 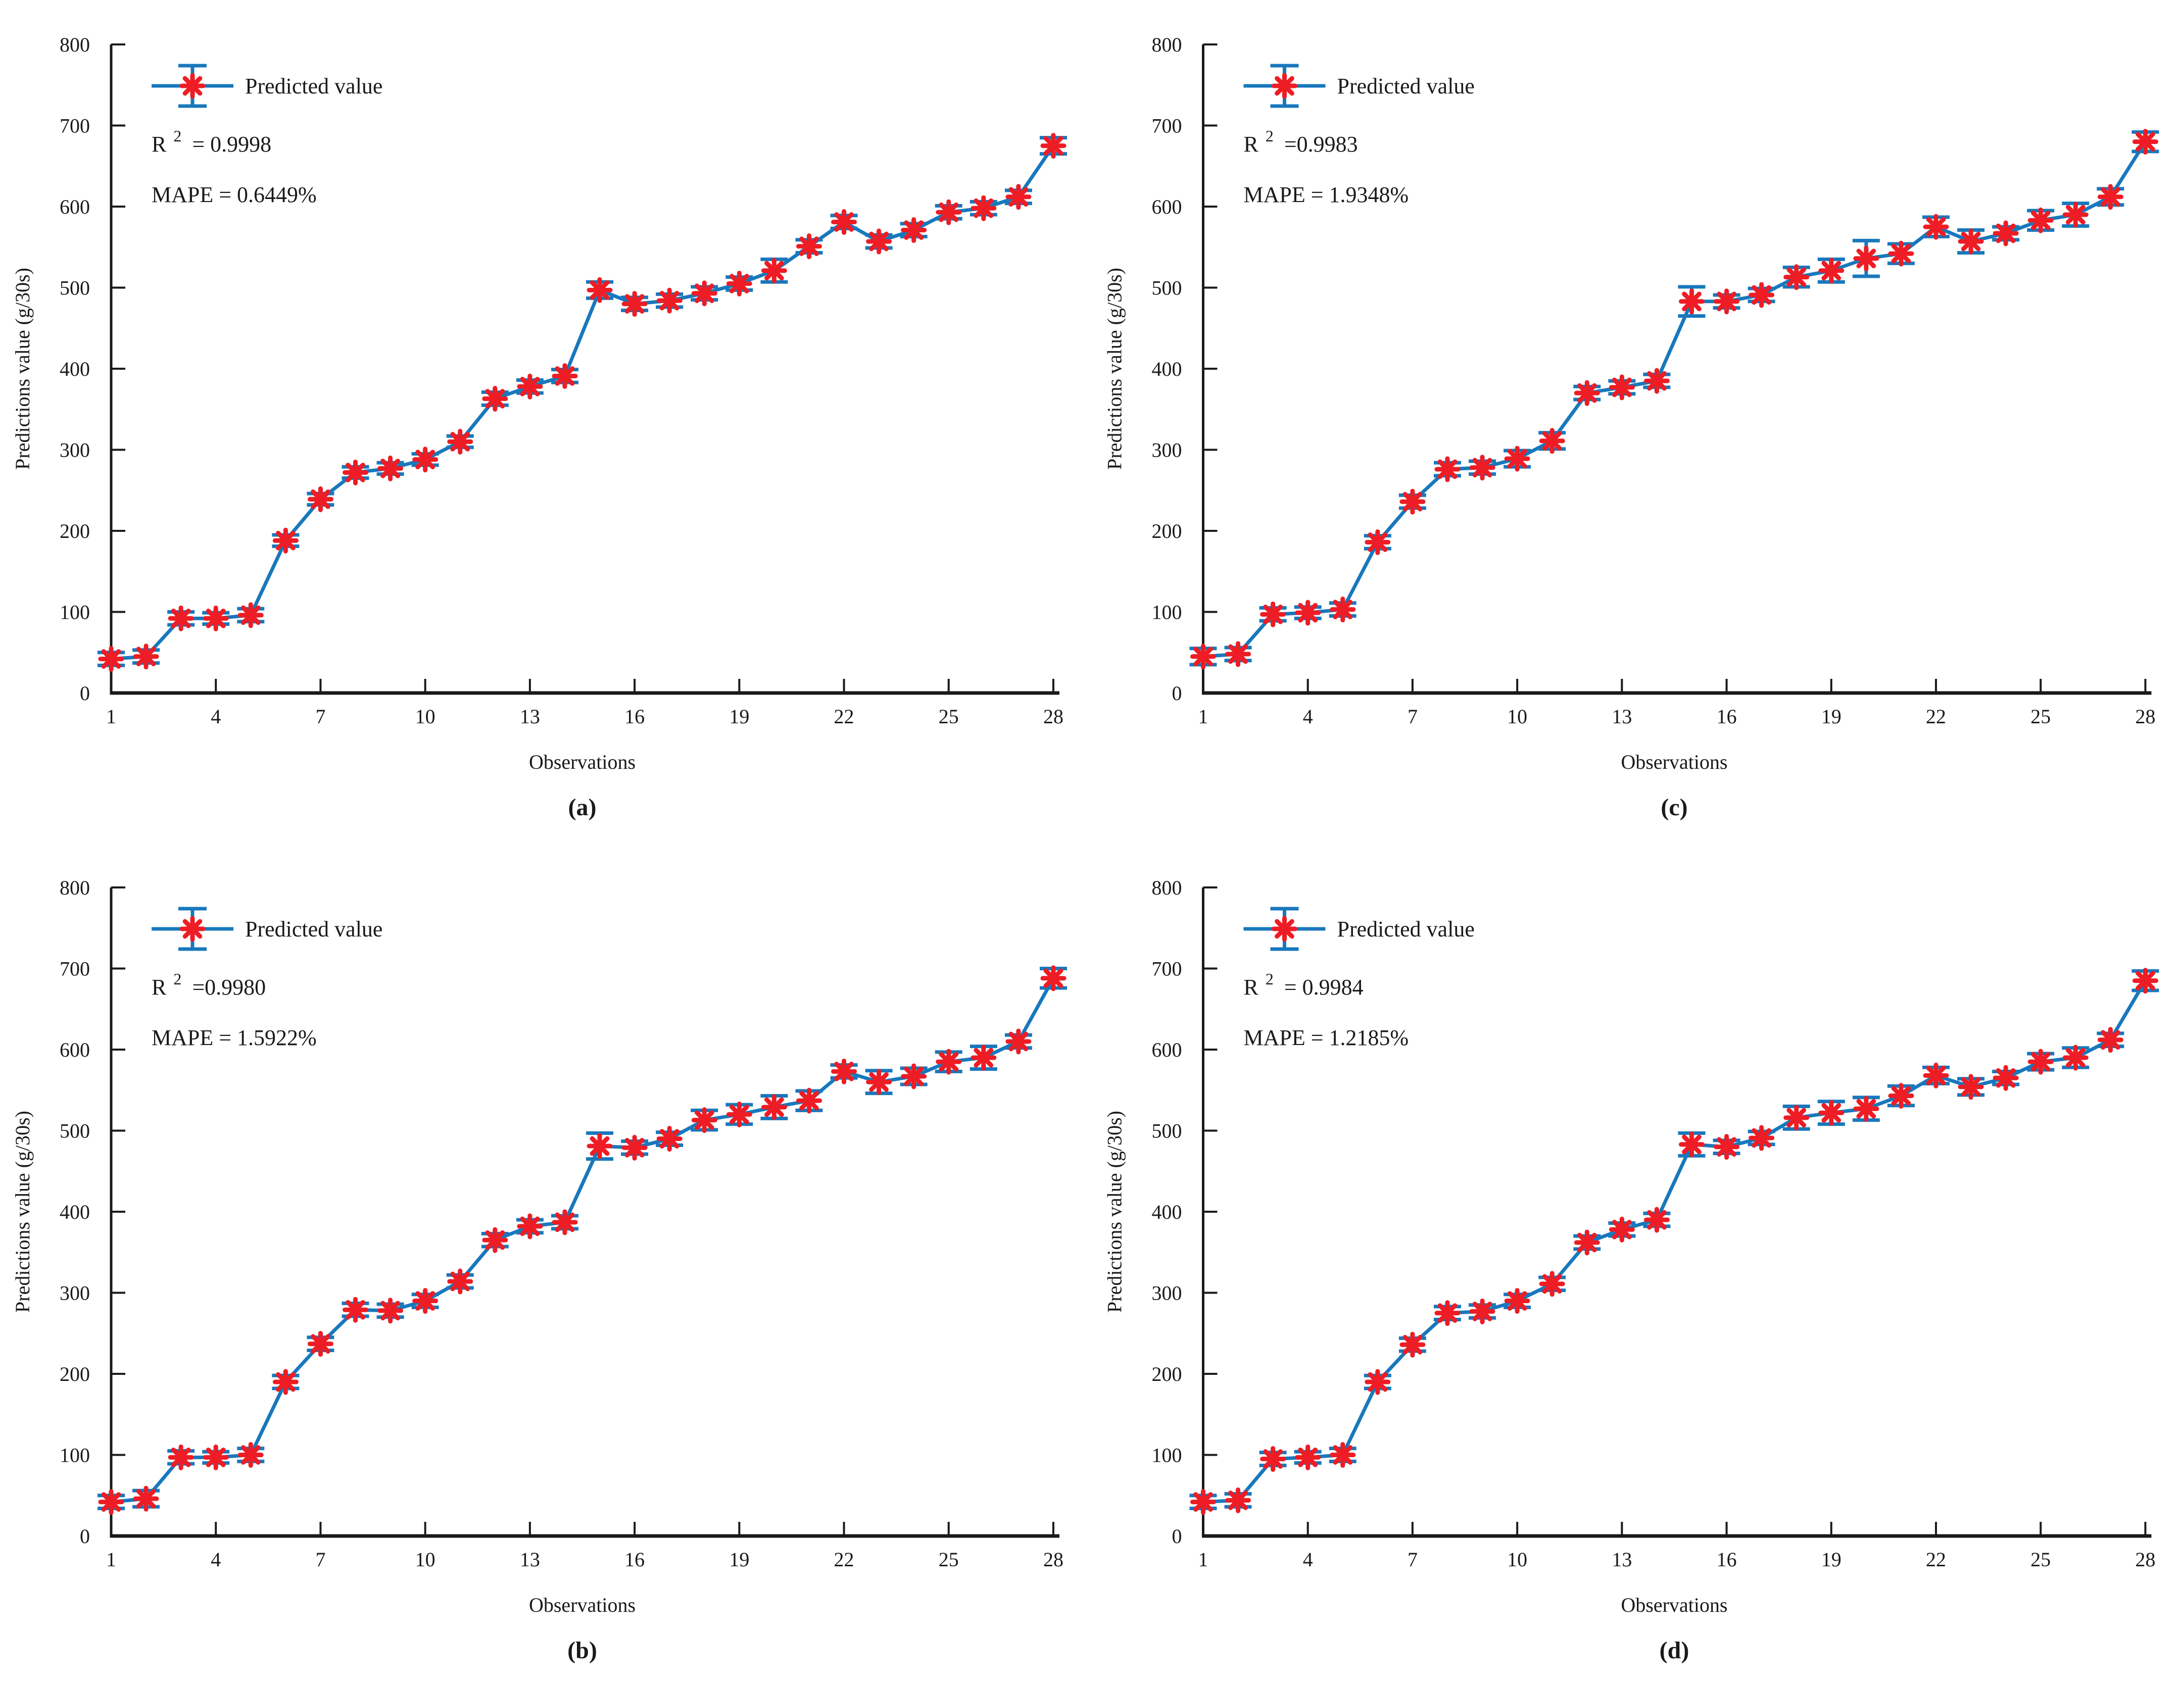 What do you see at coordinates (1674, 762) in the screenshot?
I see `x-axis-title: Observations` at bounding box center [1674, 762].